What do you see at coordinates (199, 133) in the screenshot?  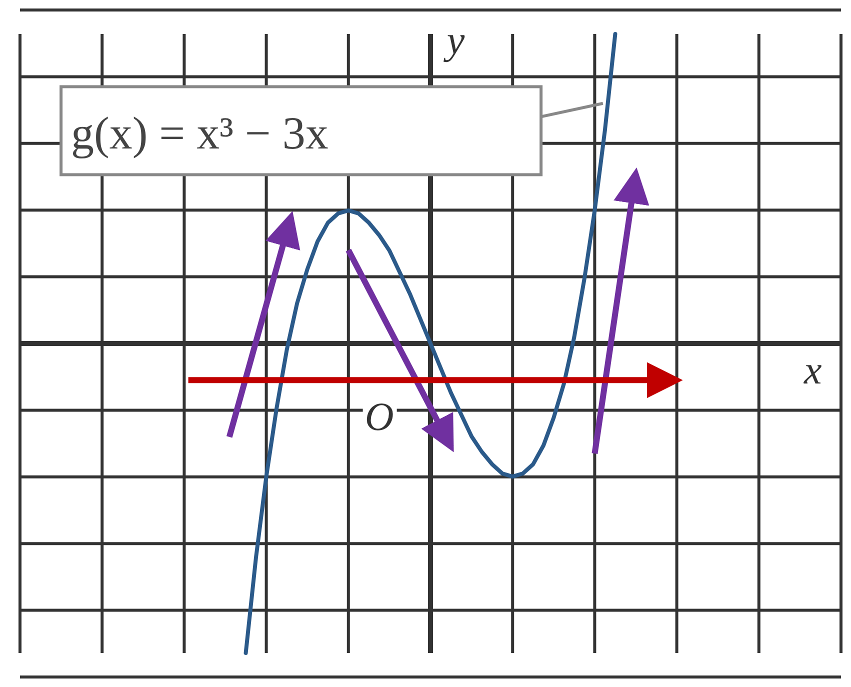 I see `annotation: g(x) = x³ − 3x` at bounding box center [199, 133].